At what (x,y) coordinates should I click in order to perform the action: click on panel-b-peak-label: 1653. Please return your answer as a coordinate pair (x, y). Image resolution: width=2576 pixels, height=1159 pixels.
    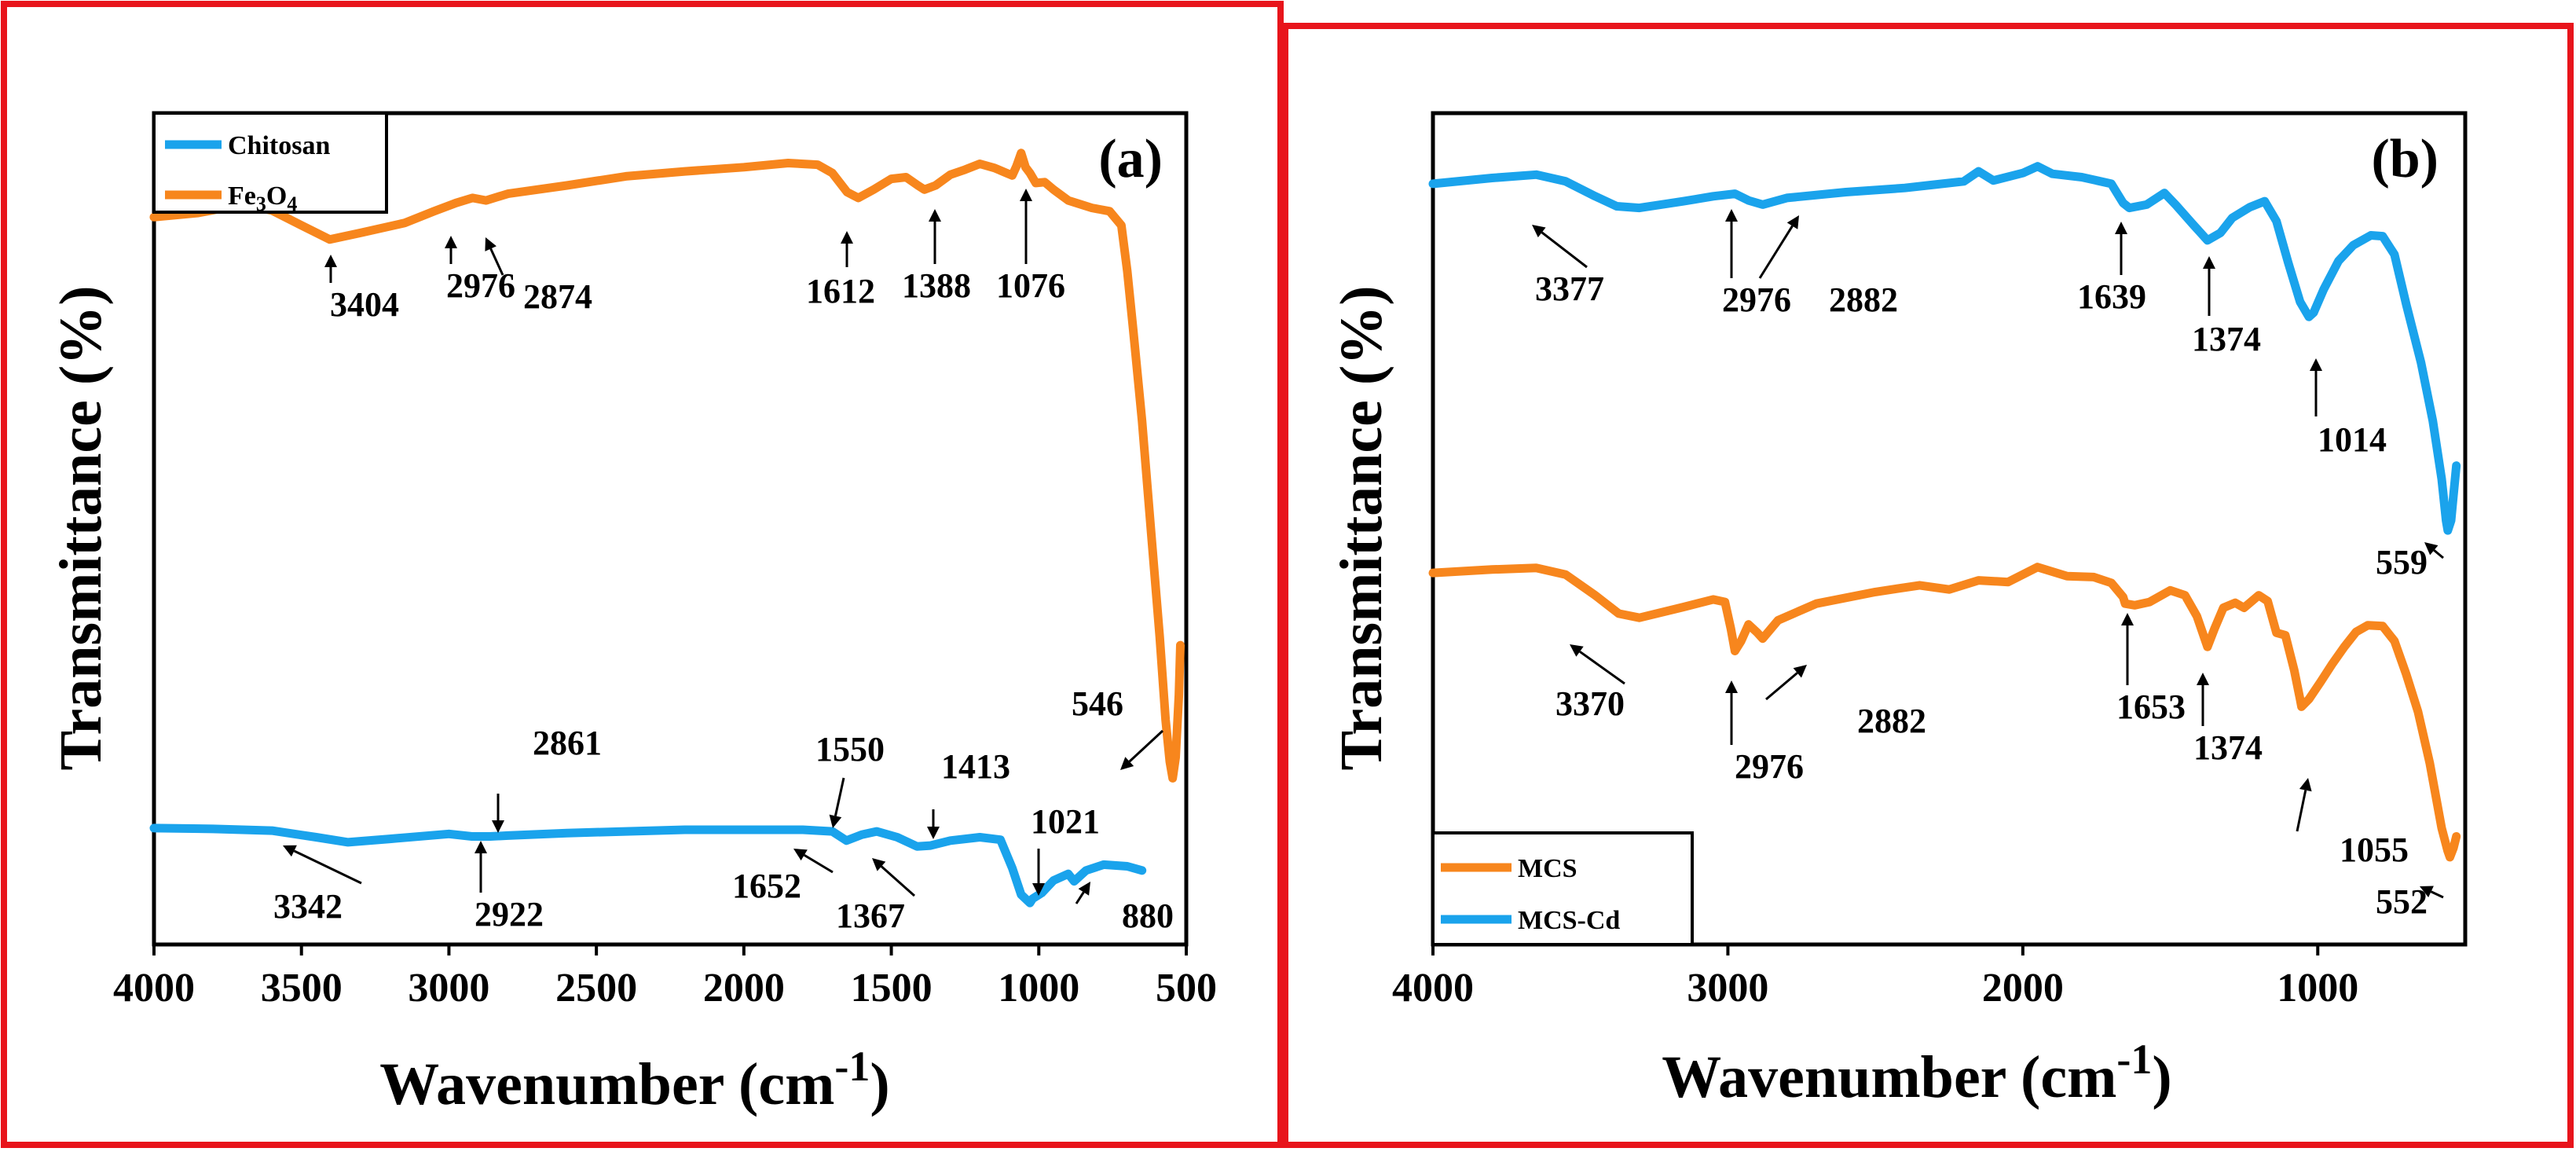
    Looking at the image, I should click on (2151, 707).